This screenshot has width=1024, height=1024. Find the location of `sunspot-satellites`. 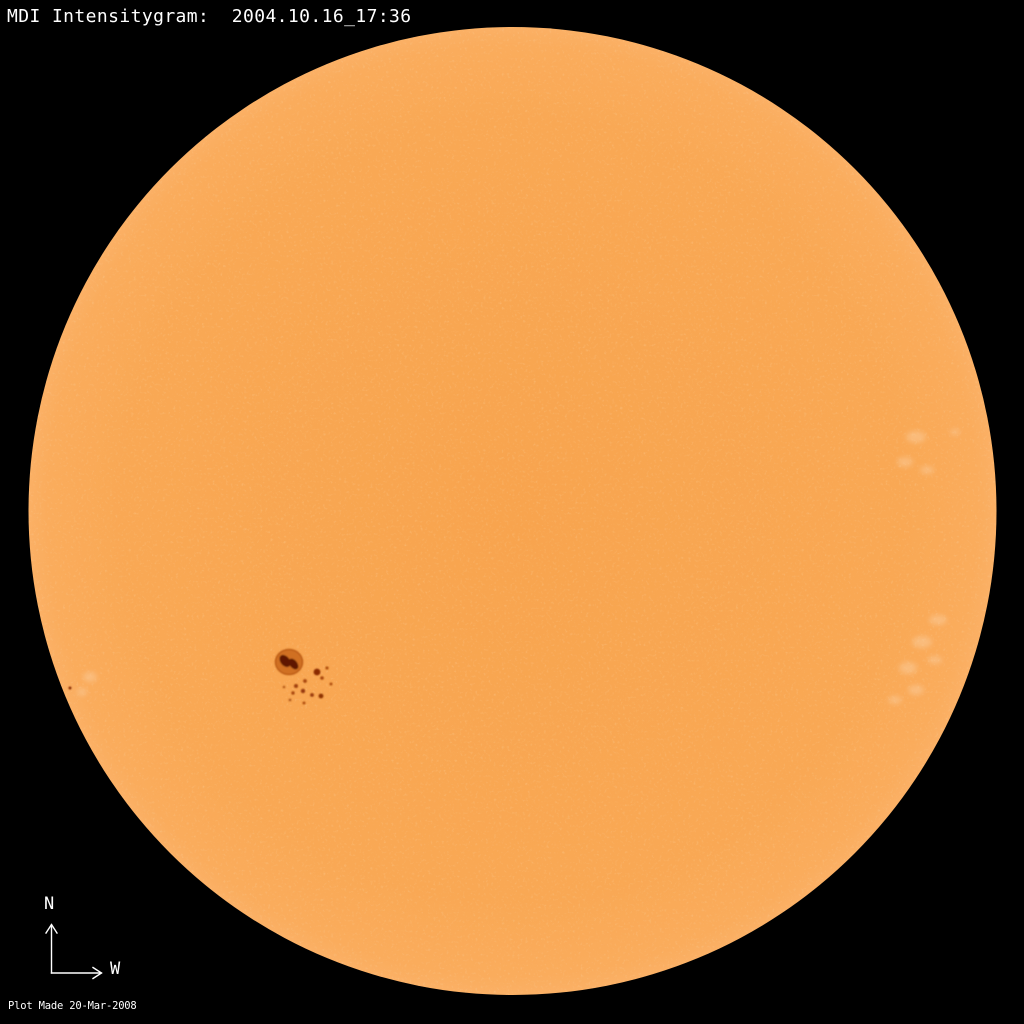

sunspot-satellites is located at coordinates (200, 685).